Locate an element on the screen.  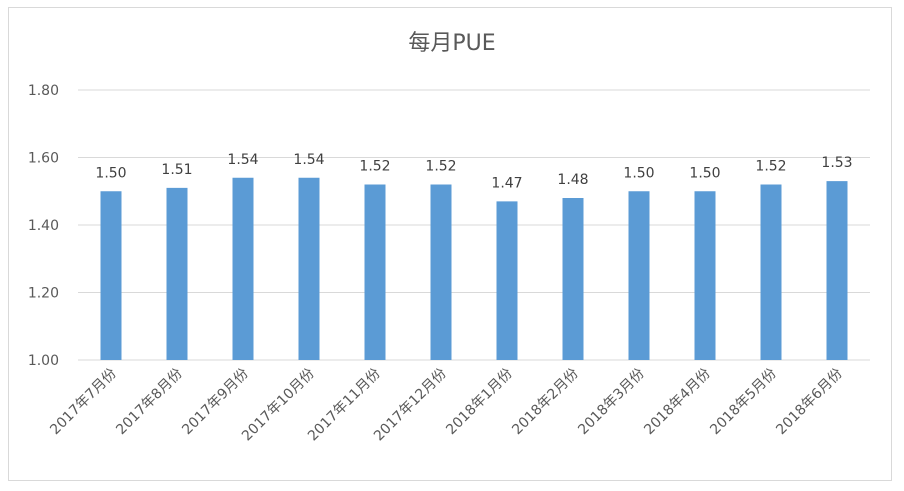
y-axis-ticks: 1.00 1.20 1.40 1.60 1.80 is located at coordinates (43, 226).